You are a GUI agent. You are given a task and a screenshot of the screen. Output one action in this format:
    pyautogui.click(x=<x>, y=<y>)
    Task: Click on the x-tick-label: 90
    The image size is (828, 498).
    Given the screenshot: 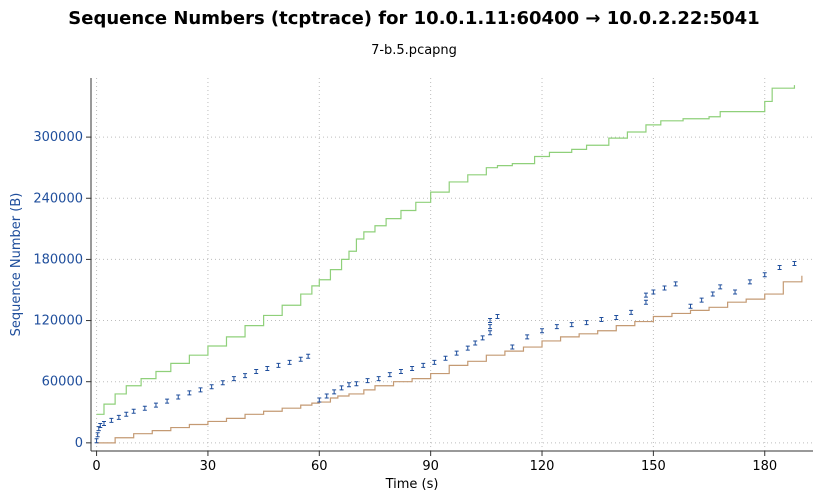 What is the action you would take?
    pyautogui.click(x=430, y=466)
    